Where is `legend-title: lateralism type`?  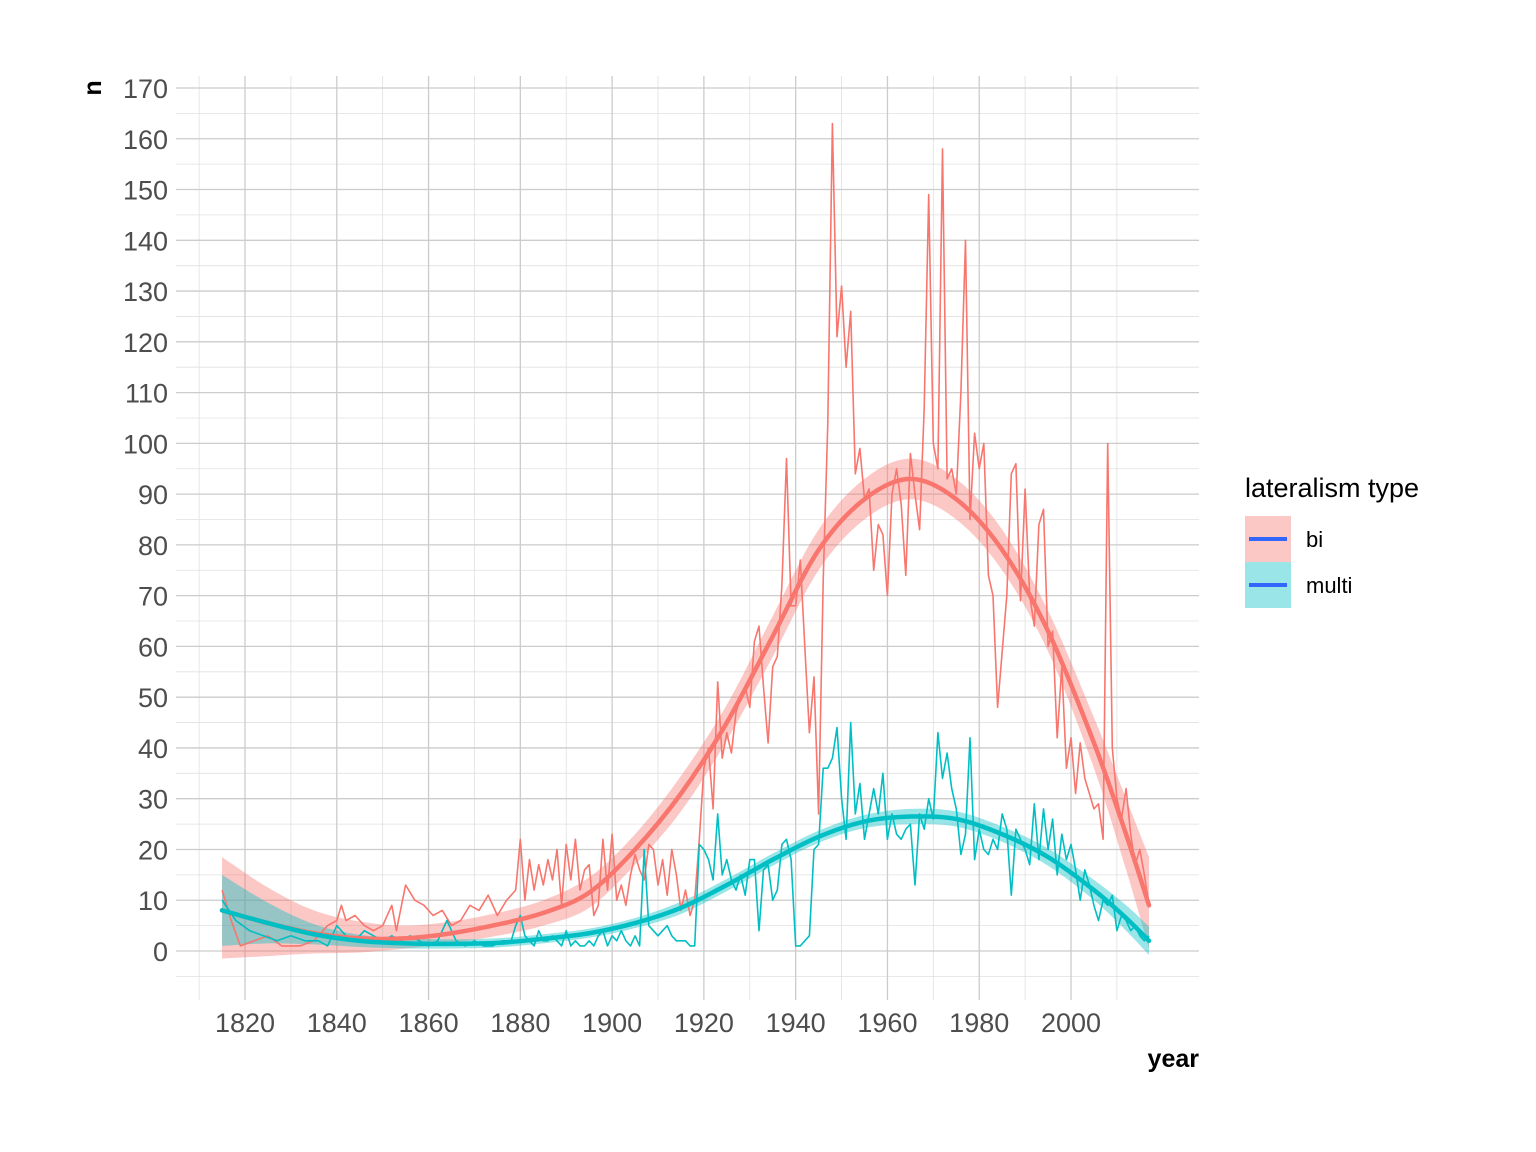
legend-title: lateralism type is located at coordinates (1332, 488).